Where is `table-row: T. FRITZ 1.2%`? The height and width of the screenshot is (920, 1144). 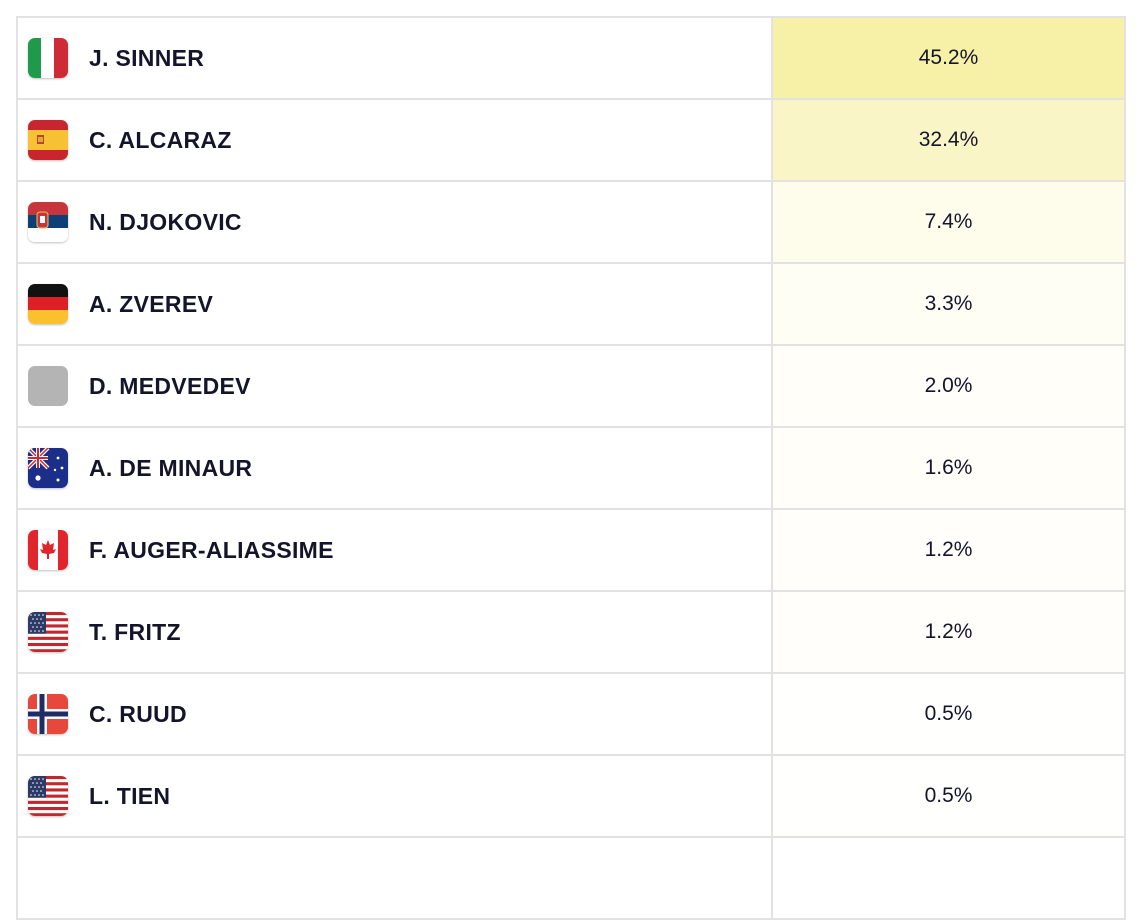 table-row: T. FRITZ 1.2% is located at coordinates (571, 633).